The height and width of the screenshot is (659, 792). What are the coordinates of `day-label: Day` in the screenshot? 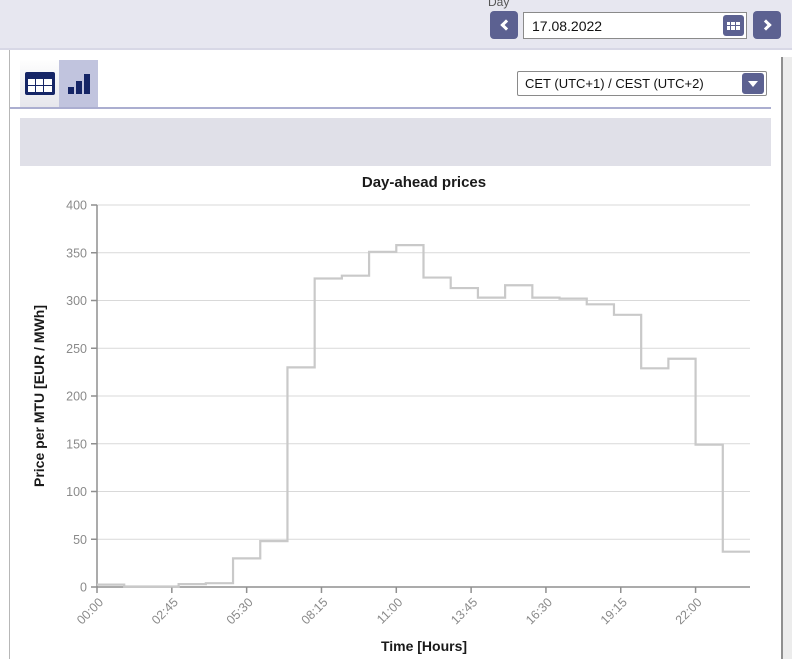 It's located at (499, 4).